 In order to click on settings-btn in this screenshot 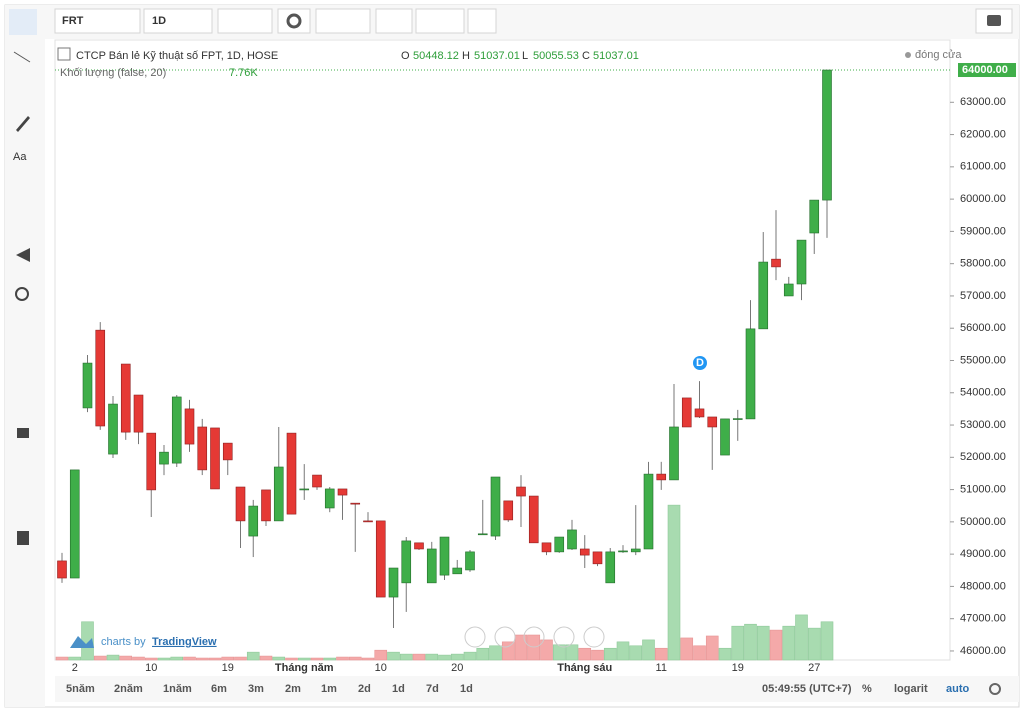, I will do `click(294, 21)`.